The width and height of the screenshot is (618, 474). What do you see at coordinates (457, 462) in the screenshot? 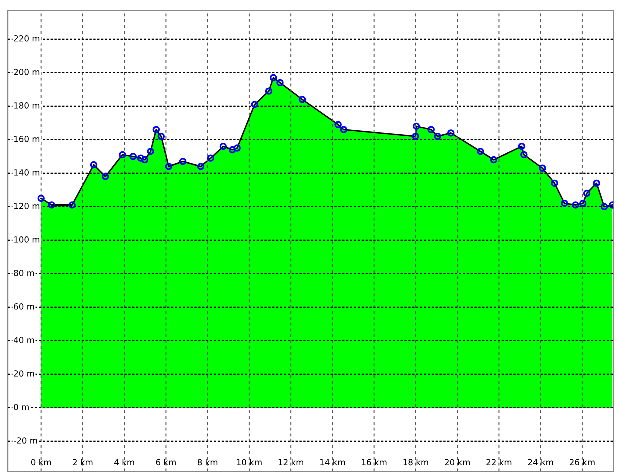
I see `x-tick-label: 20 km` at bounding box center [457, 462].